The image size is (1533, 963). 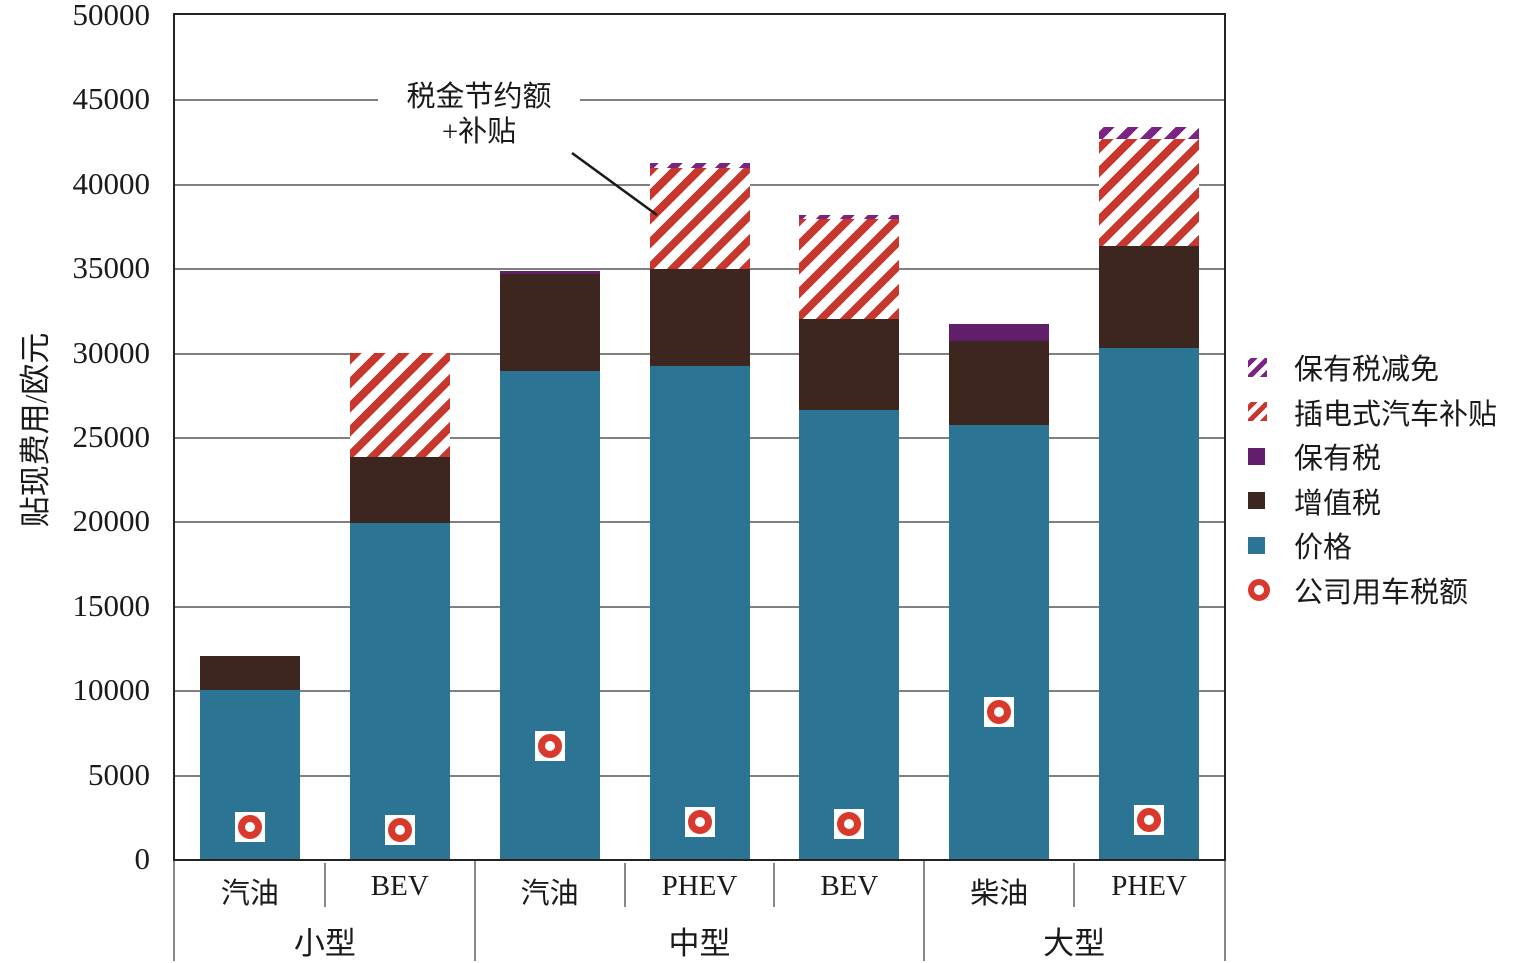 What do you see at coordinates (1367, 370) in the screenshot?
I see `legend-label: 保有税减免` at bounding box center [1367, 370].